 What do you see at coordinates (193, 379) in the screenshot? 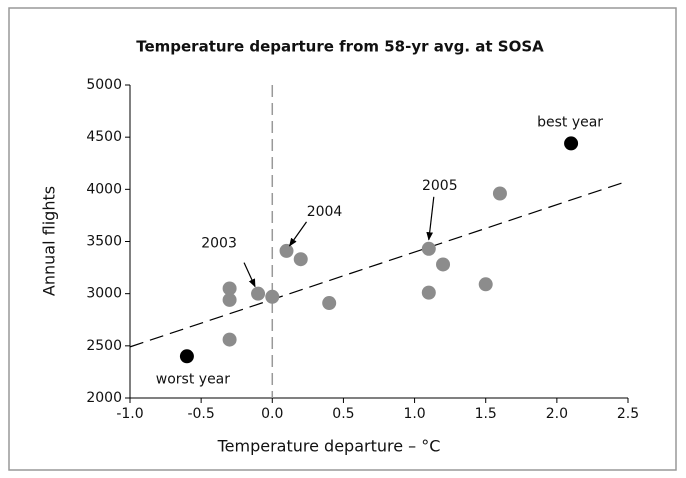
I see `annotation: worst year` at bounding box center [193, 379].